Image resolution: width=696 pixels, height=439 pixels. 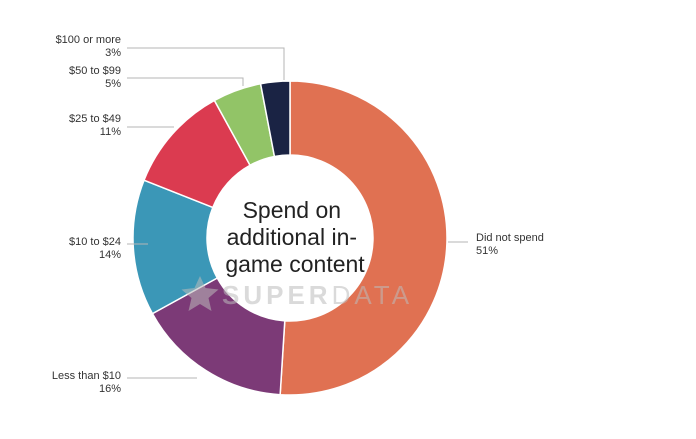 I want to click on slice-label-name: $25 to $49, so click(x=95, y=119).